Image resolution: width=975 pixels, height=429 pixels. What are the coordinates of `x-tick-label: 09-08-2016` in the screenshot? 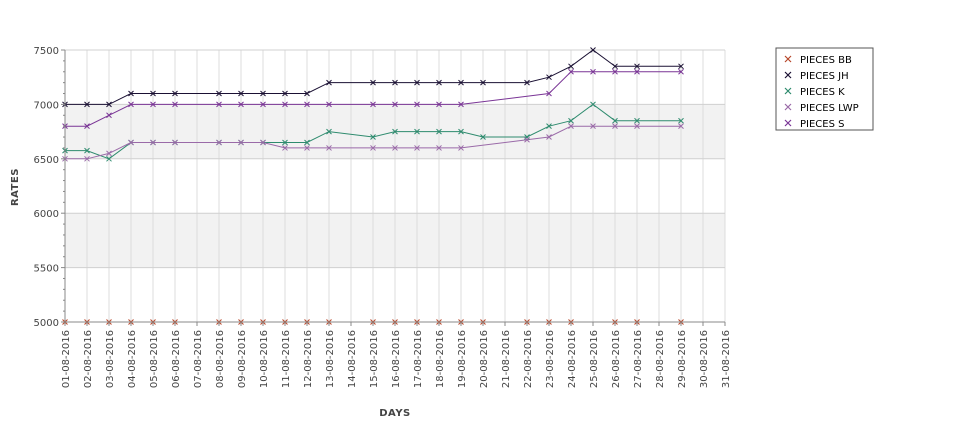 It's located at (242, 359).